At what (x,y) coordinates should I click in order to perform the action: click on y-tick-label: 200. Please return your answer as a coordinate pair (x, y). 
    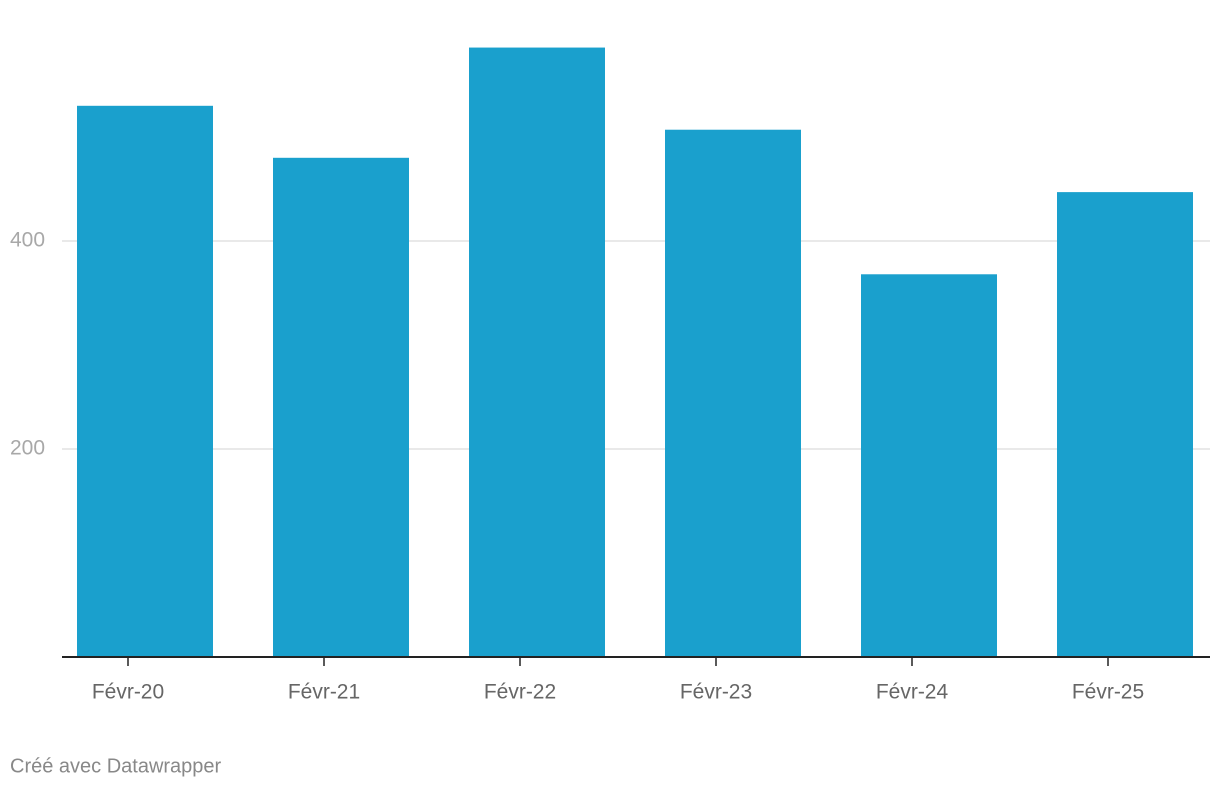
    Looking at the image, I should click on (27, 448).